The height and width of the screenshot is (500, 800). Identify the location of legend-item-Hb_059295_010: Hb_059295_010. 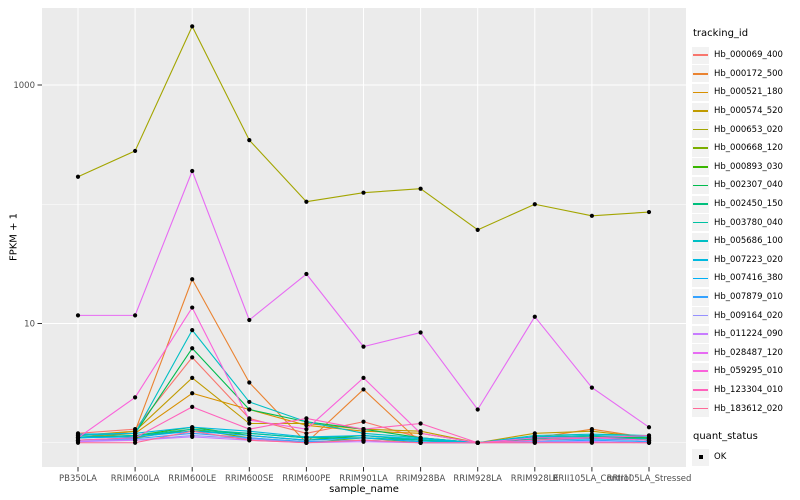
(746, 371).